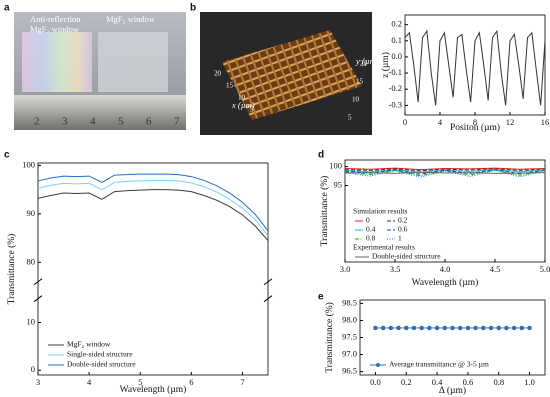 This screenshot has height=397, width=550. I want to click on ar-window, so click(57, 62).